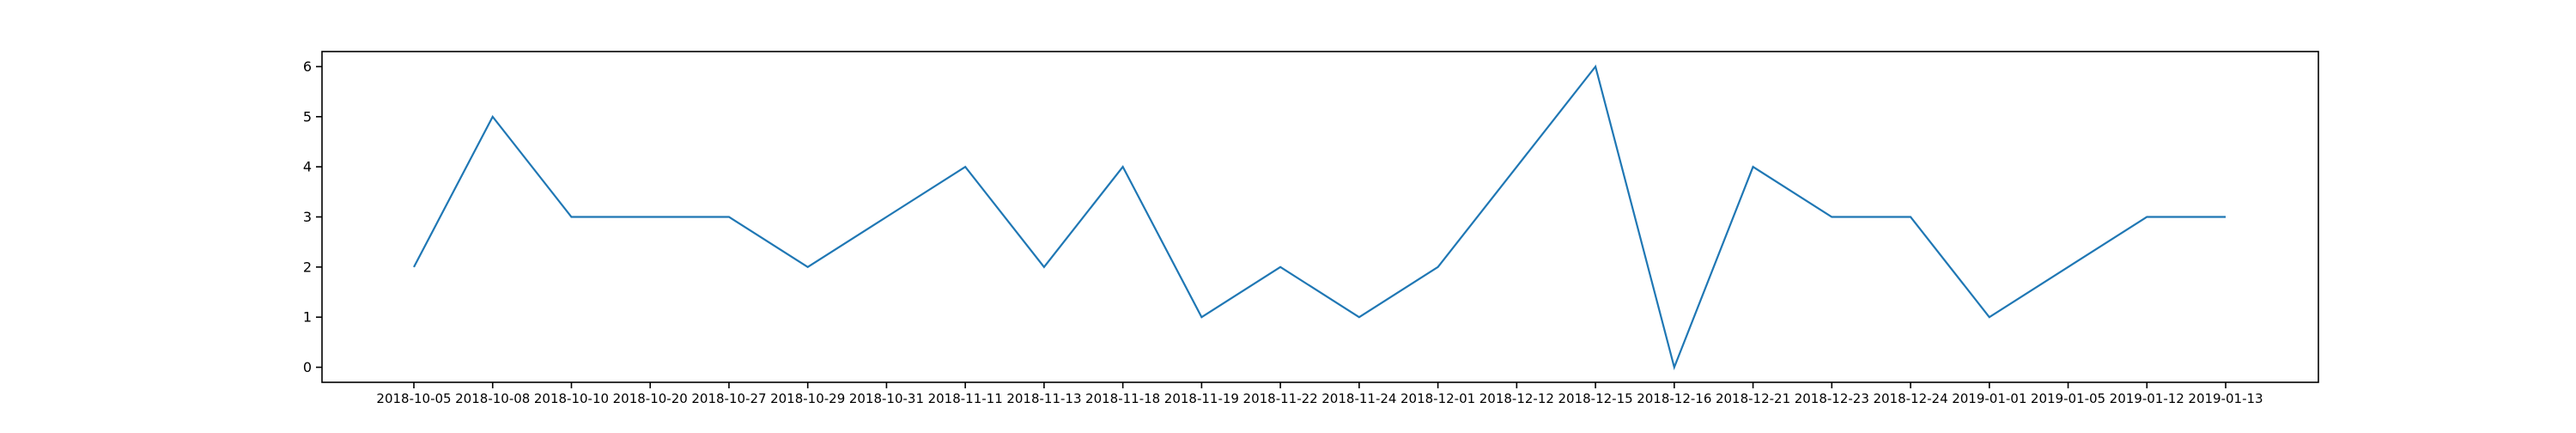 Image resolution: width=2576 pixels, height=433 pixels. Describe the element at coordinates (1358, 398) in the screenshot. I see `x-tick-label: 2018-11-24` at that location.